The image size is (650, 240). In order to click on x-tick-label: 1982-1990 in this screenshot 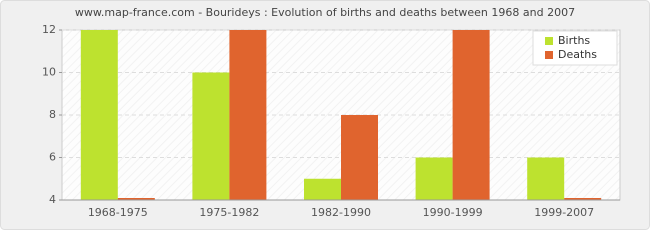, I will do `click(341, 212)`.